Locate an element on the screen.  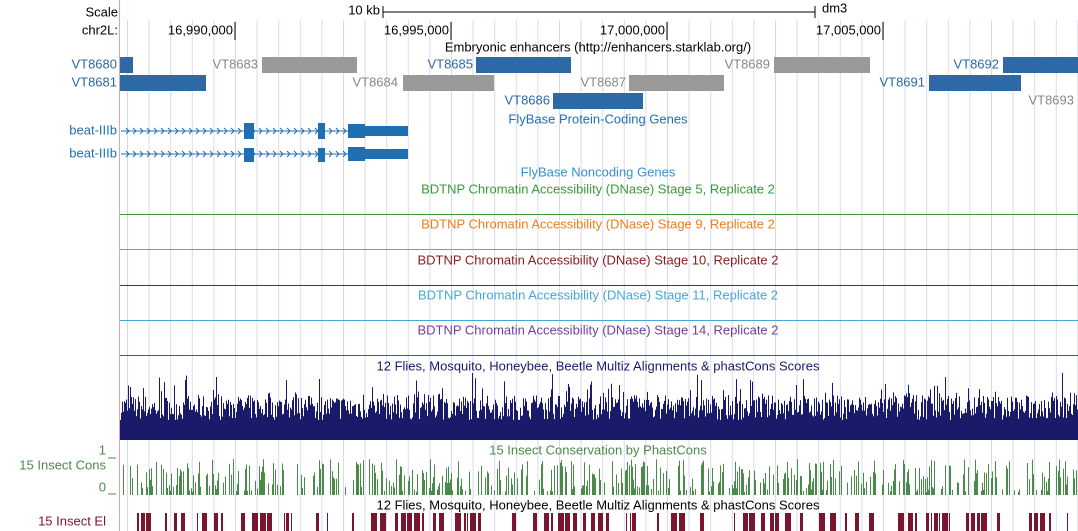
axis-label: 1 is located at coordinates (102, 449).